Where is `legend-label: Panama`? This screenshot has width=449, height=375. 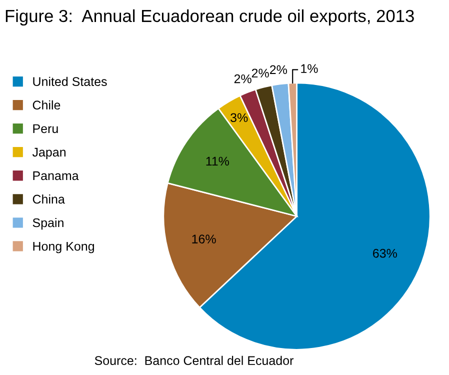
legend-label: Panama is located at coordinates (56, 175).